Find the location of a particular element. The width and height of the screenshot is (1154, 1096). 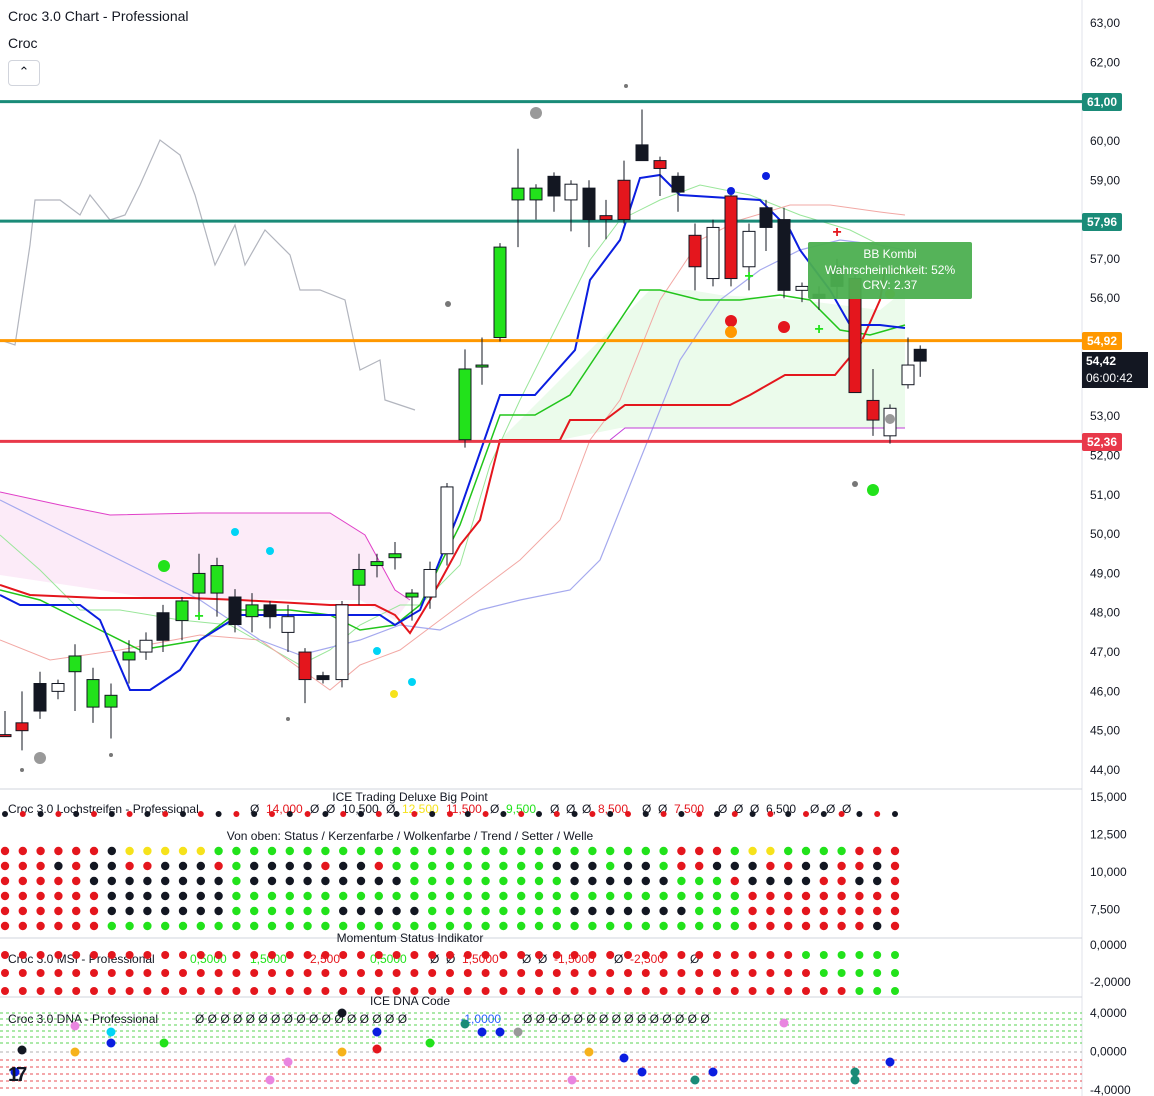

price-tag-5796: 57,96 is located at coordinates (1102, 222).